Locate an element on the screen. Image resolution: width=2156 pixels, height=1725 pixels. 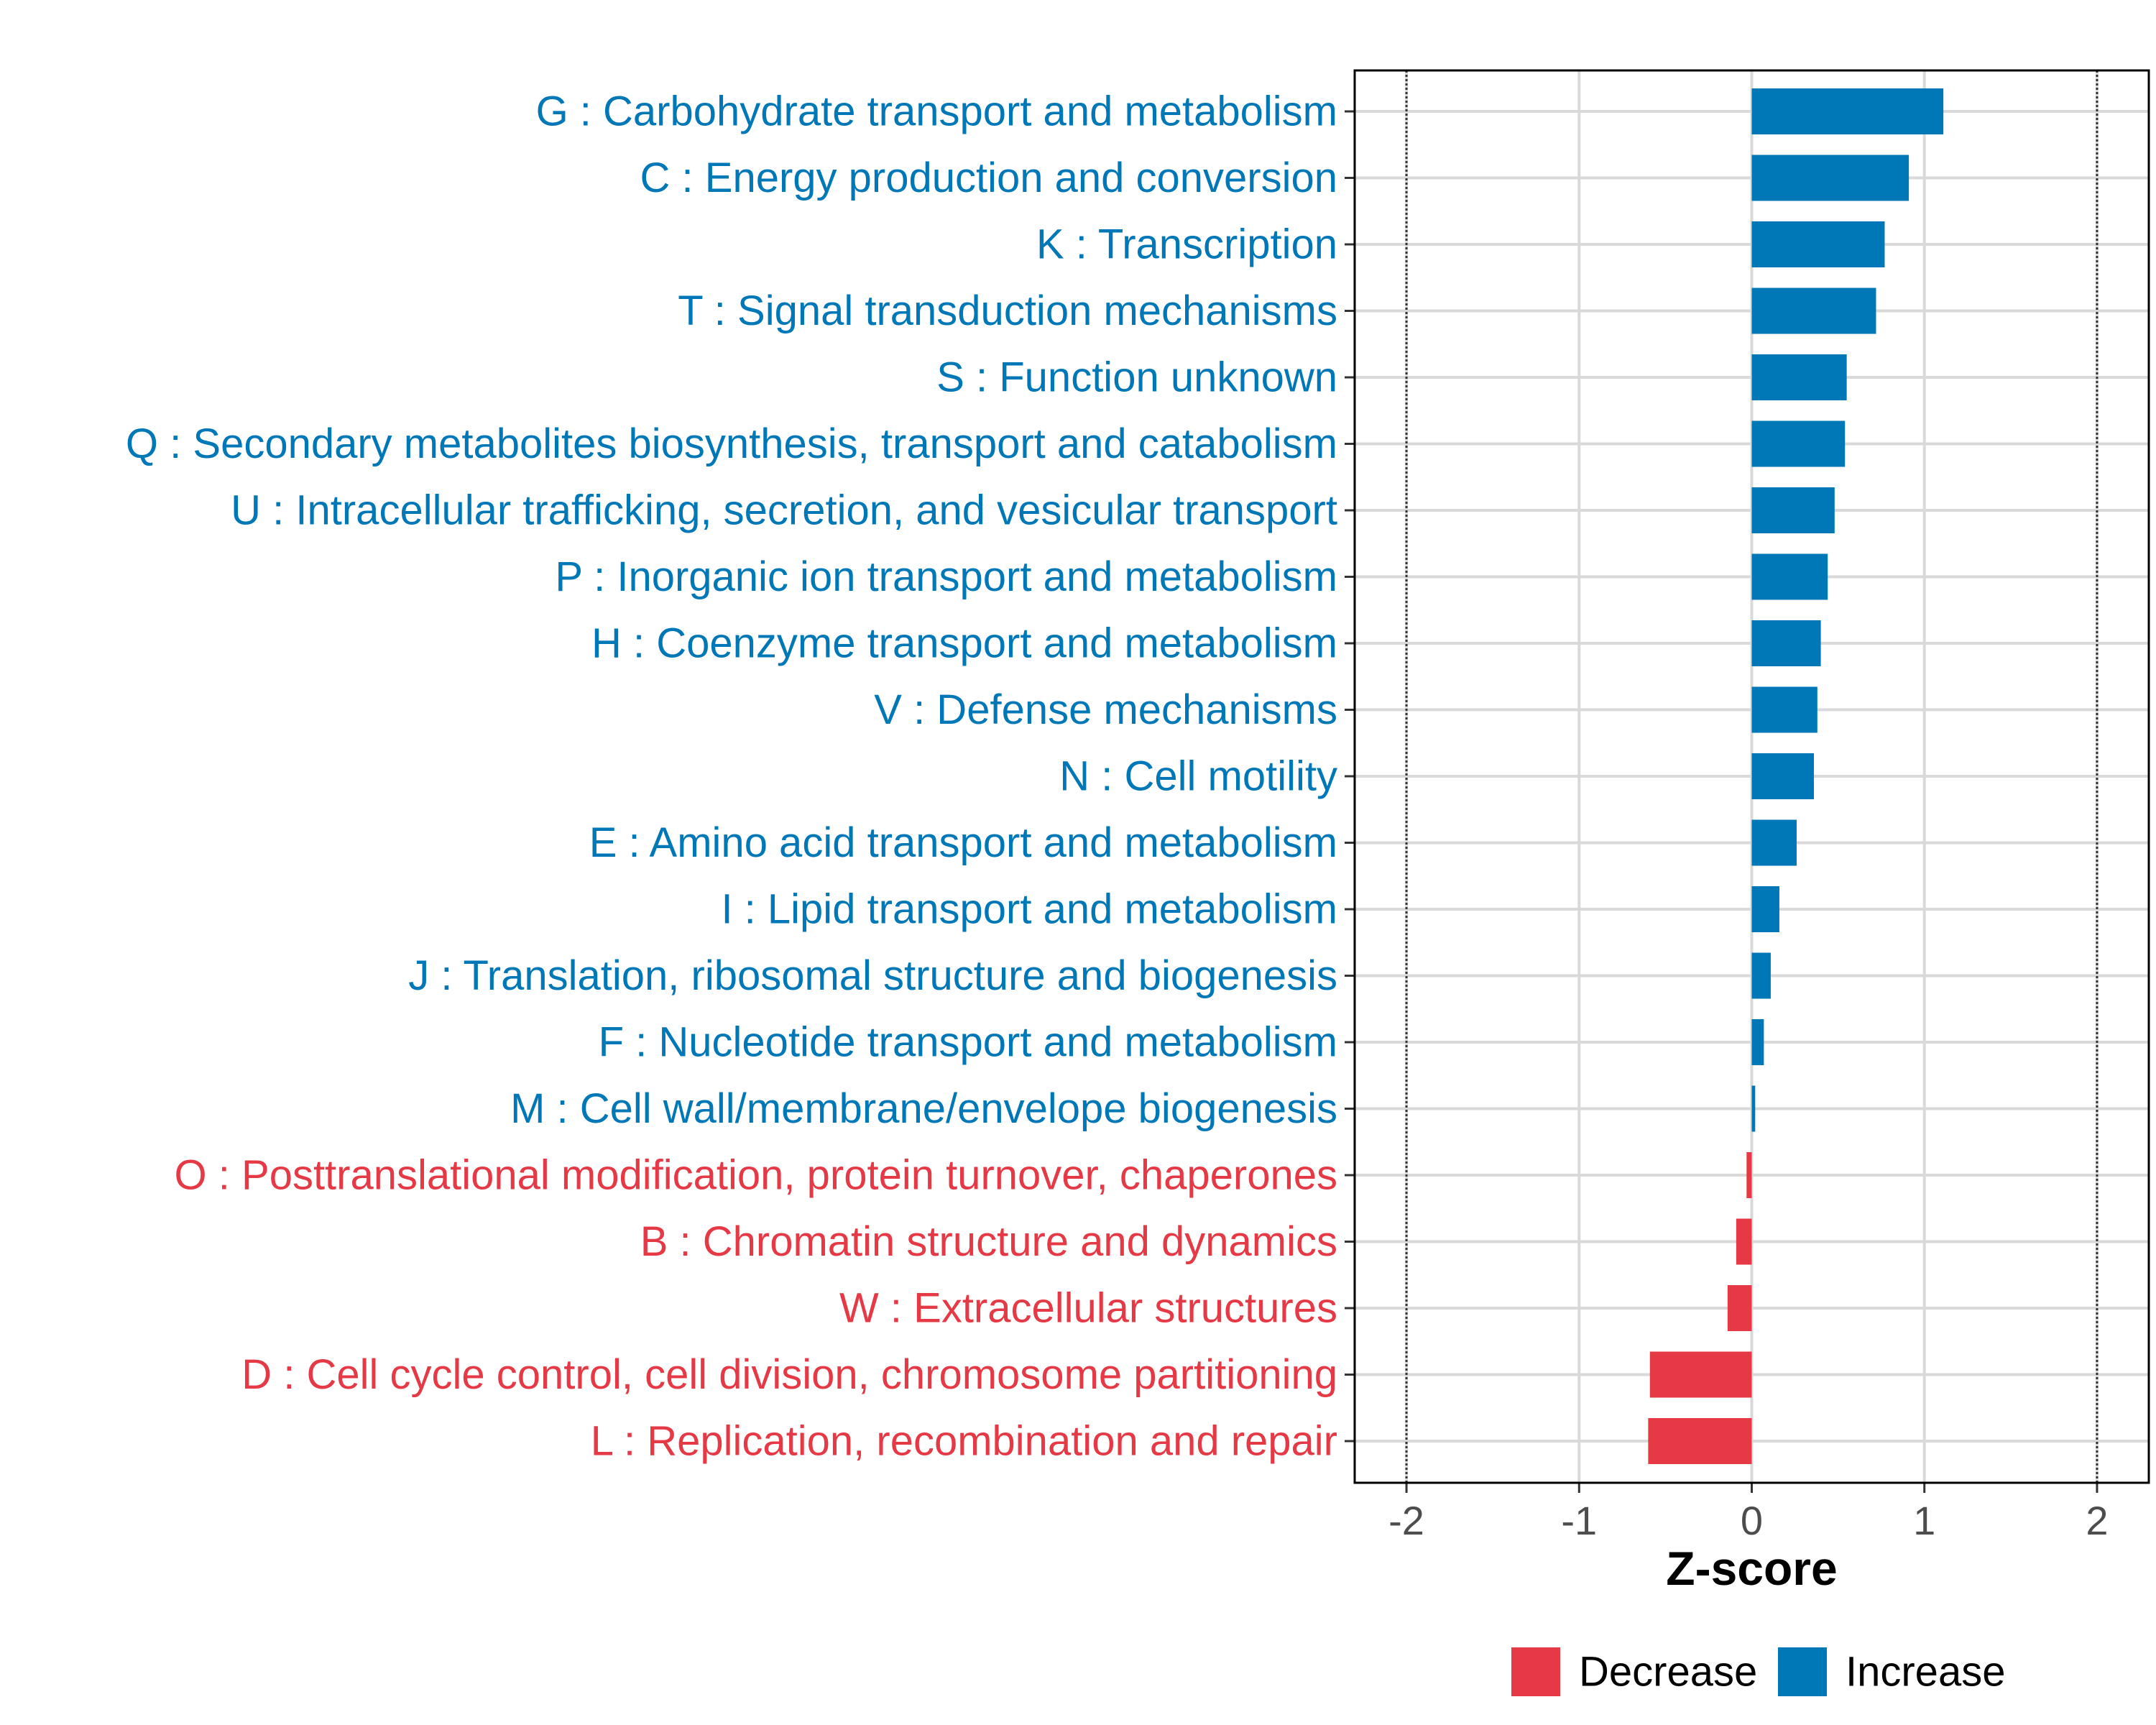
x-tick-label: -1 is located at coordinates (1579, 1520).